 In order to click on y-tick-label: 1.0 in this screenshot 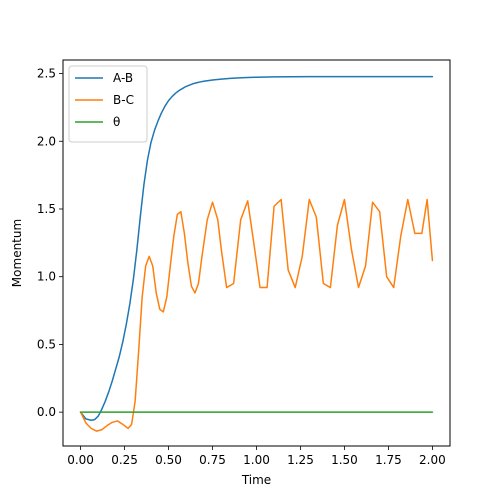, I will do `click(46, 277)`.